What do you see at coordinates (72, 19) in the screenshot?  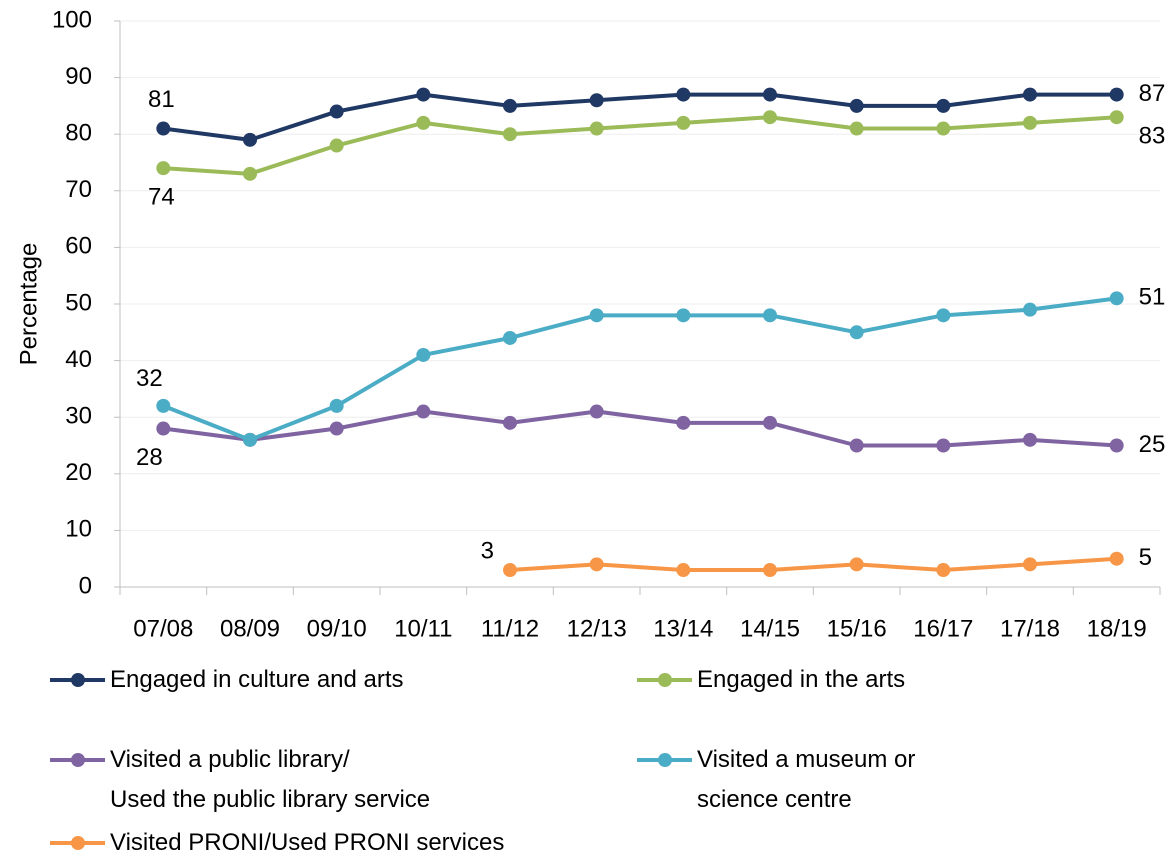 I see `y-tick-label: 100` at bounding box center [72, 19].